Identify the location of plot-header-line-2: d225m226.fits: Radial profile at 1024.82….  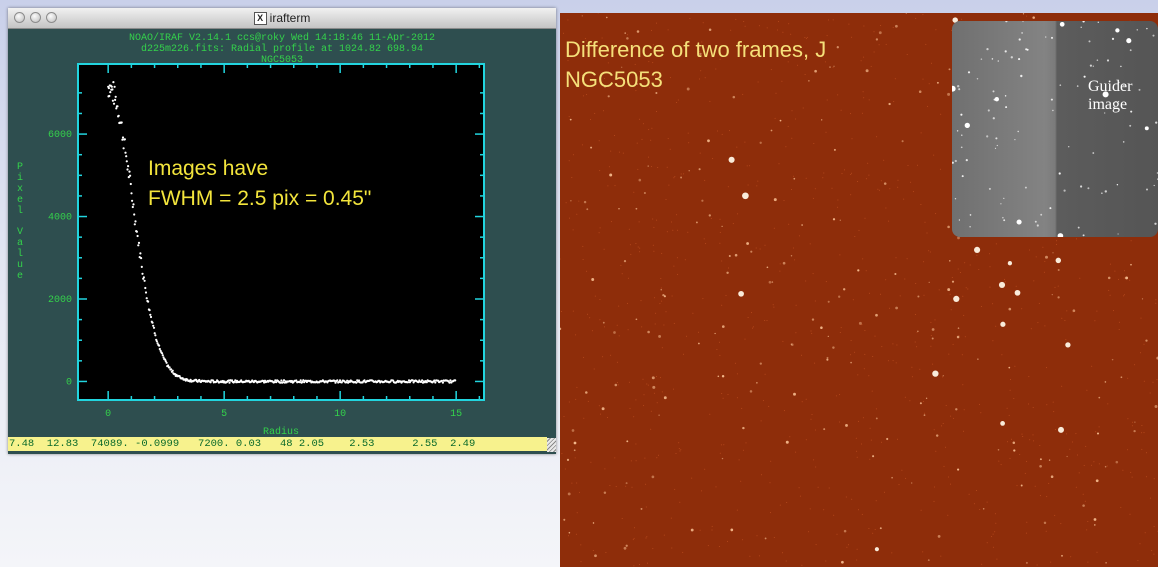
(282, 49).